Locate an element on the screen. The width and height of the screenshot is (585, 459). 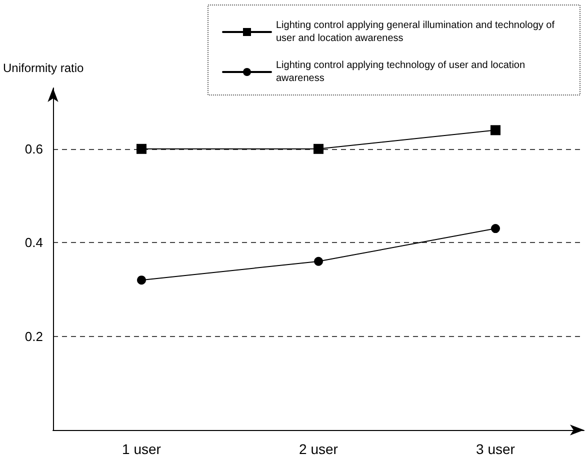
x-tick-label: 2 user is located at coordinates (318, 449).